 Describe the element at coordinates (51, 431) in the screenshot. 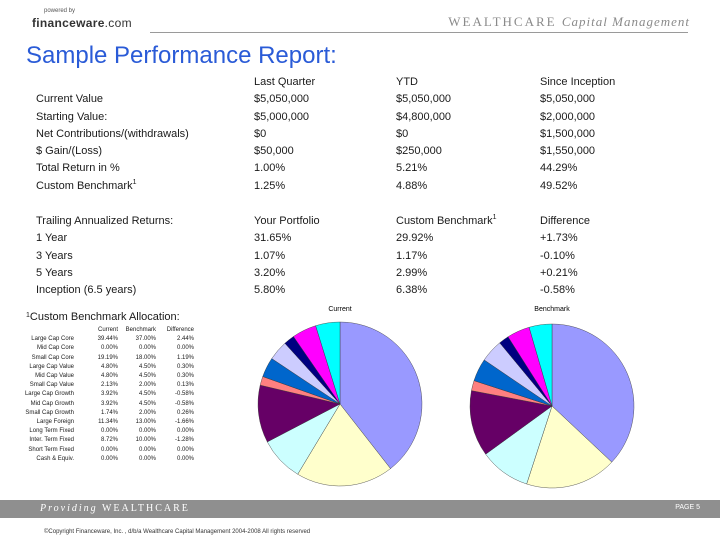

I see `allocation-label: Long Term Fixed` at that location.